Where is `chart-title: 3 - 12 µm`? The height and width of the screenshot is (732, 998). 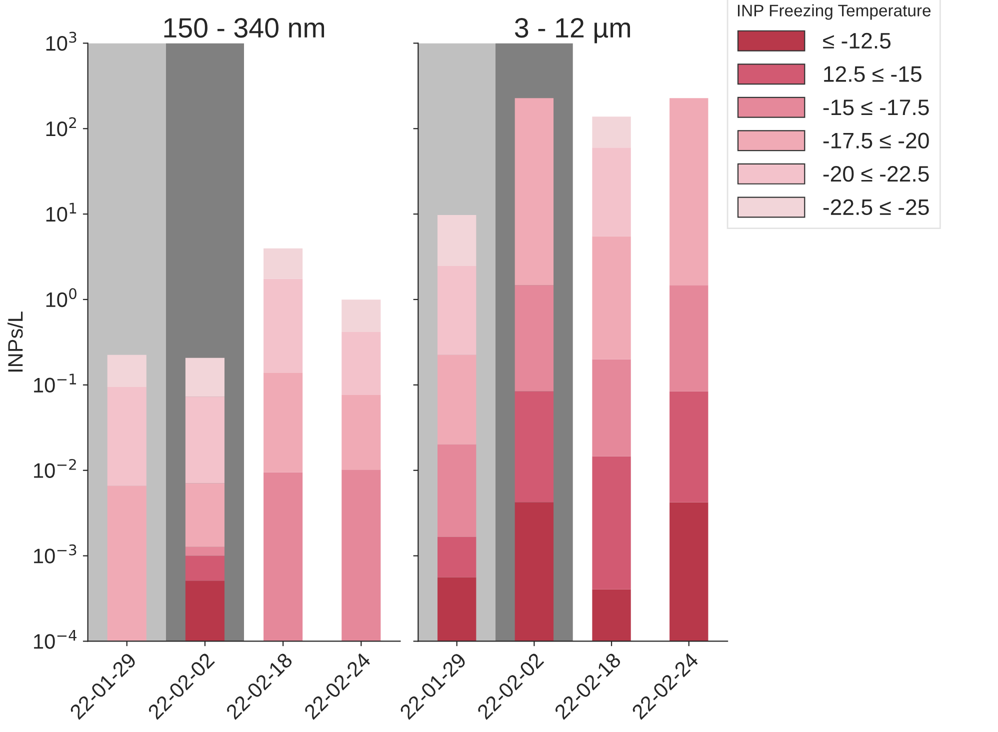
chart-title: 3 - 12 µm is located at coordinates (572, 31).